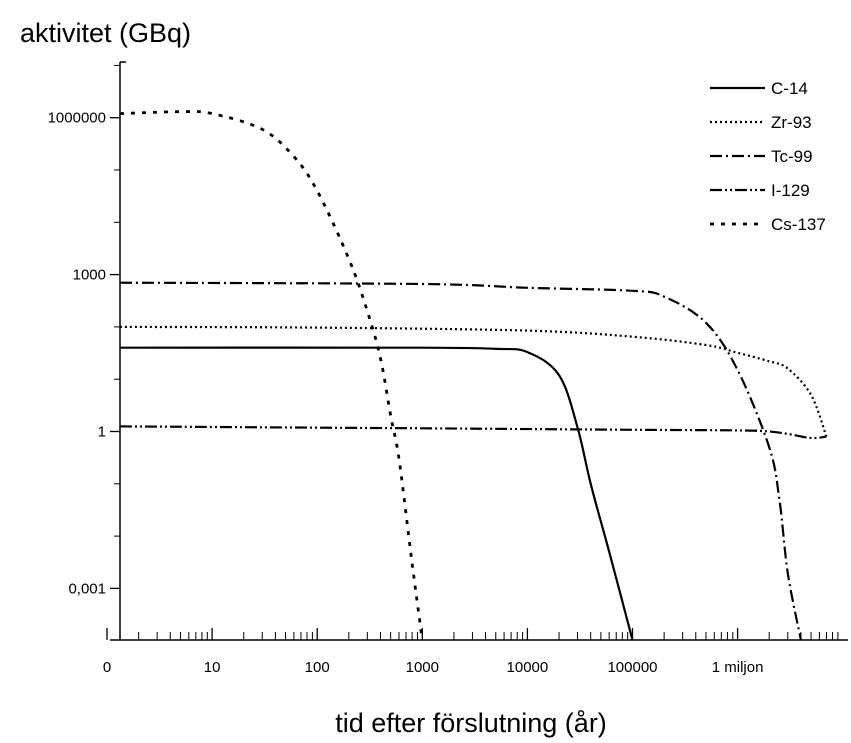 Image resolution: width=851 pixels, height=743 pixels. Describe the element at coordinates (473, 381) in the screenshot. I see `series-zr-93-line` at that location.